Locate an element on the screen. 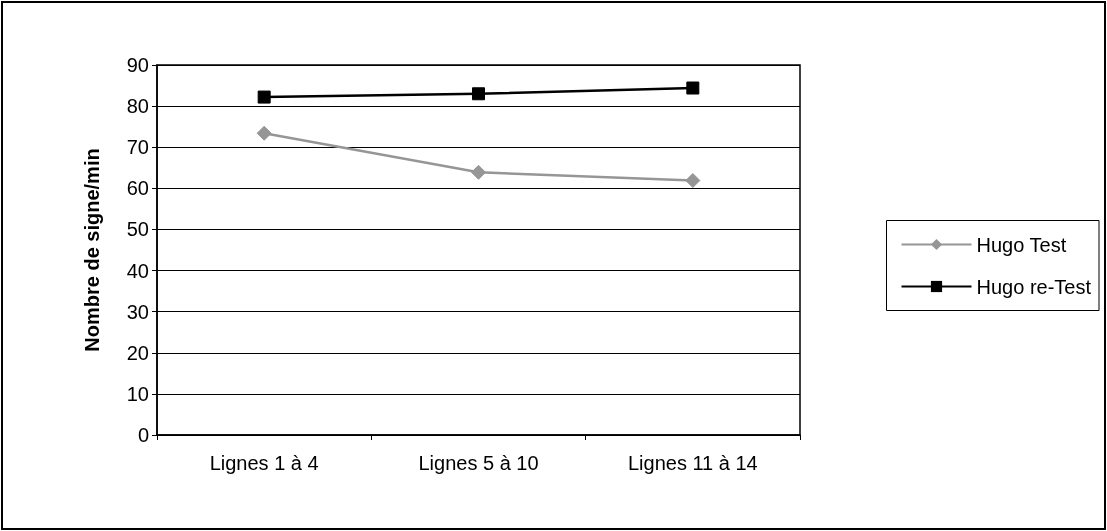 This screenshot has width=1107, height=531. legend-label: Hugo re-Test is located at coordinates (1034, 286).